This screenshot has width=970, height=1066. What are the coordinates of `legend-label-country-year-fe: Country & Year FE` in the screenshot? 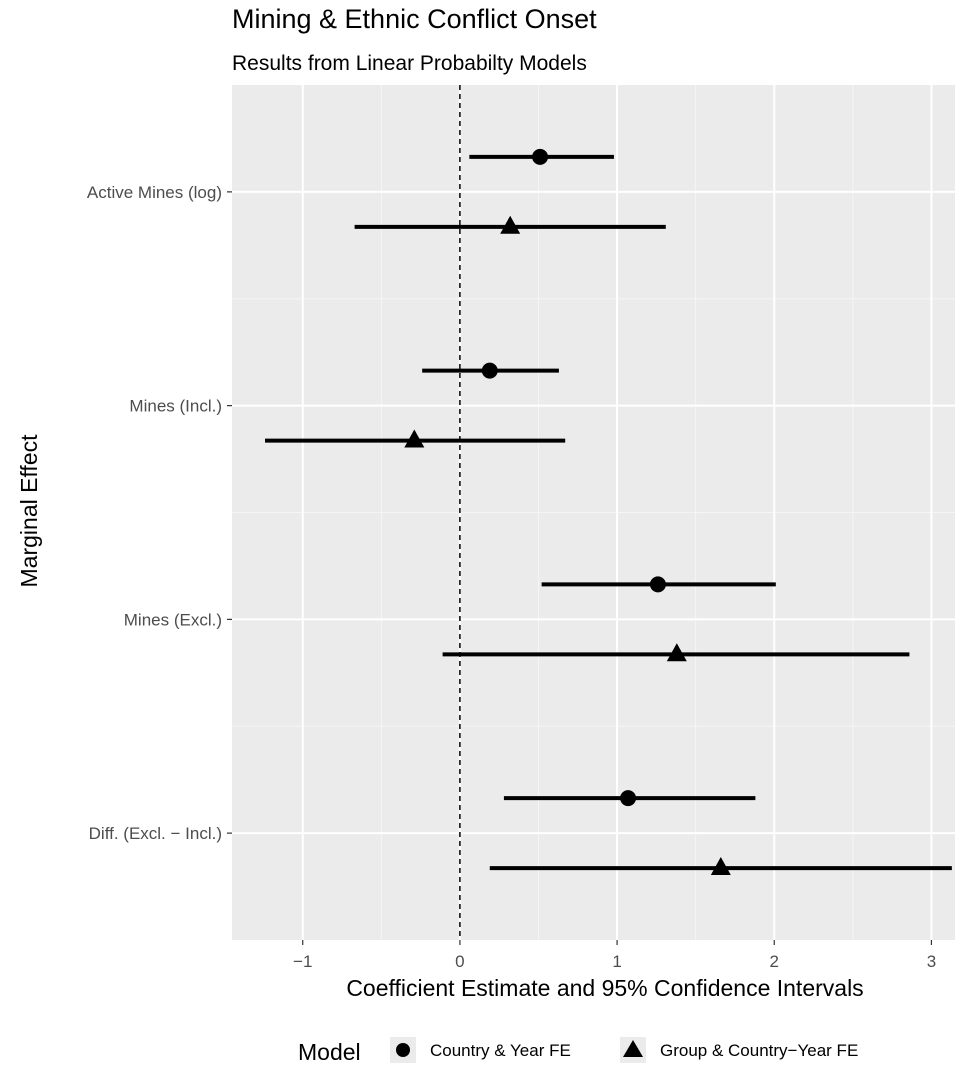 It's located at (500, 1050).